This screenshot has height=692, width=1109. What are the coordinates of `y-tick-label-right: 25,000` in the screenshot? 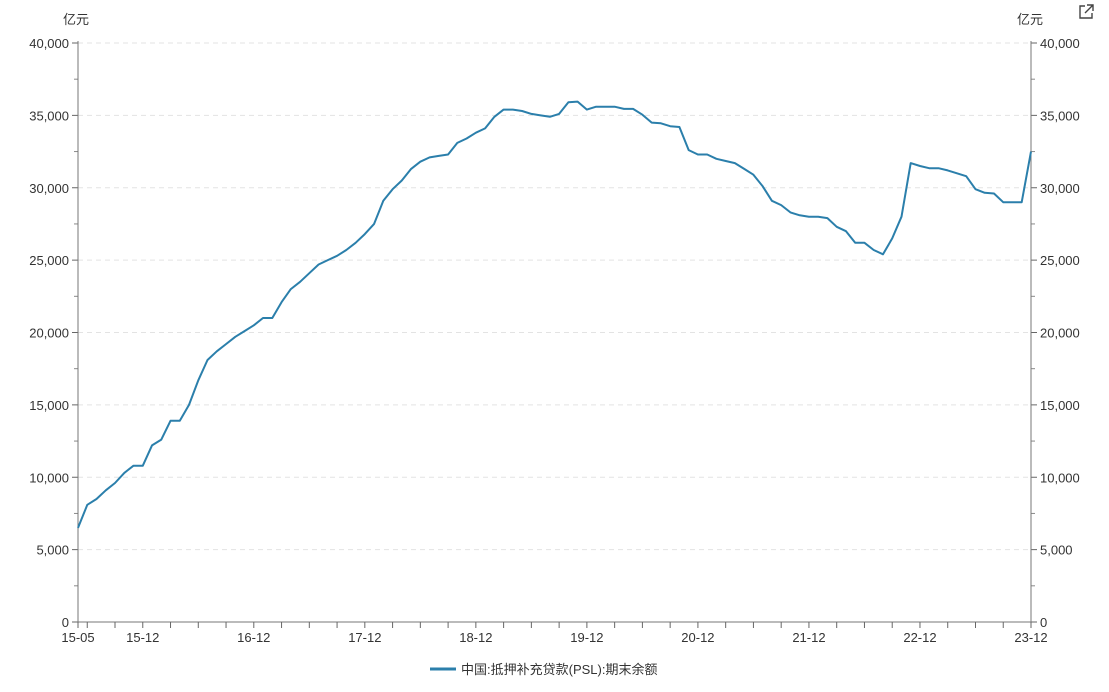 It's located at (1060, 260).